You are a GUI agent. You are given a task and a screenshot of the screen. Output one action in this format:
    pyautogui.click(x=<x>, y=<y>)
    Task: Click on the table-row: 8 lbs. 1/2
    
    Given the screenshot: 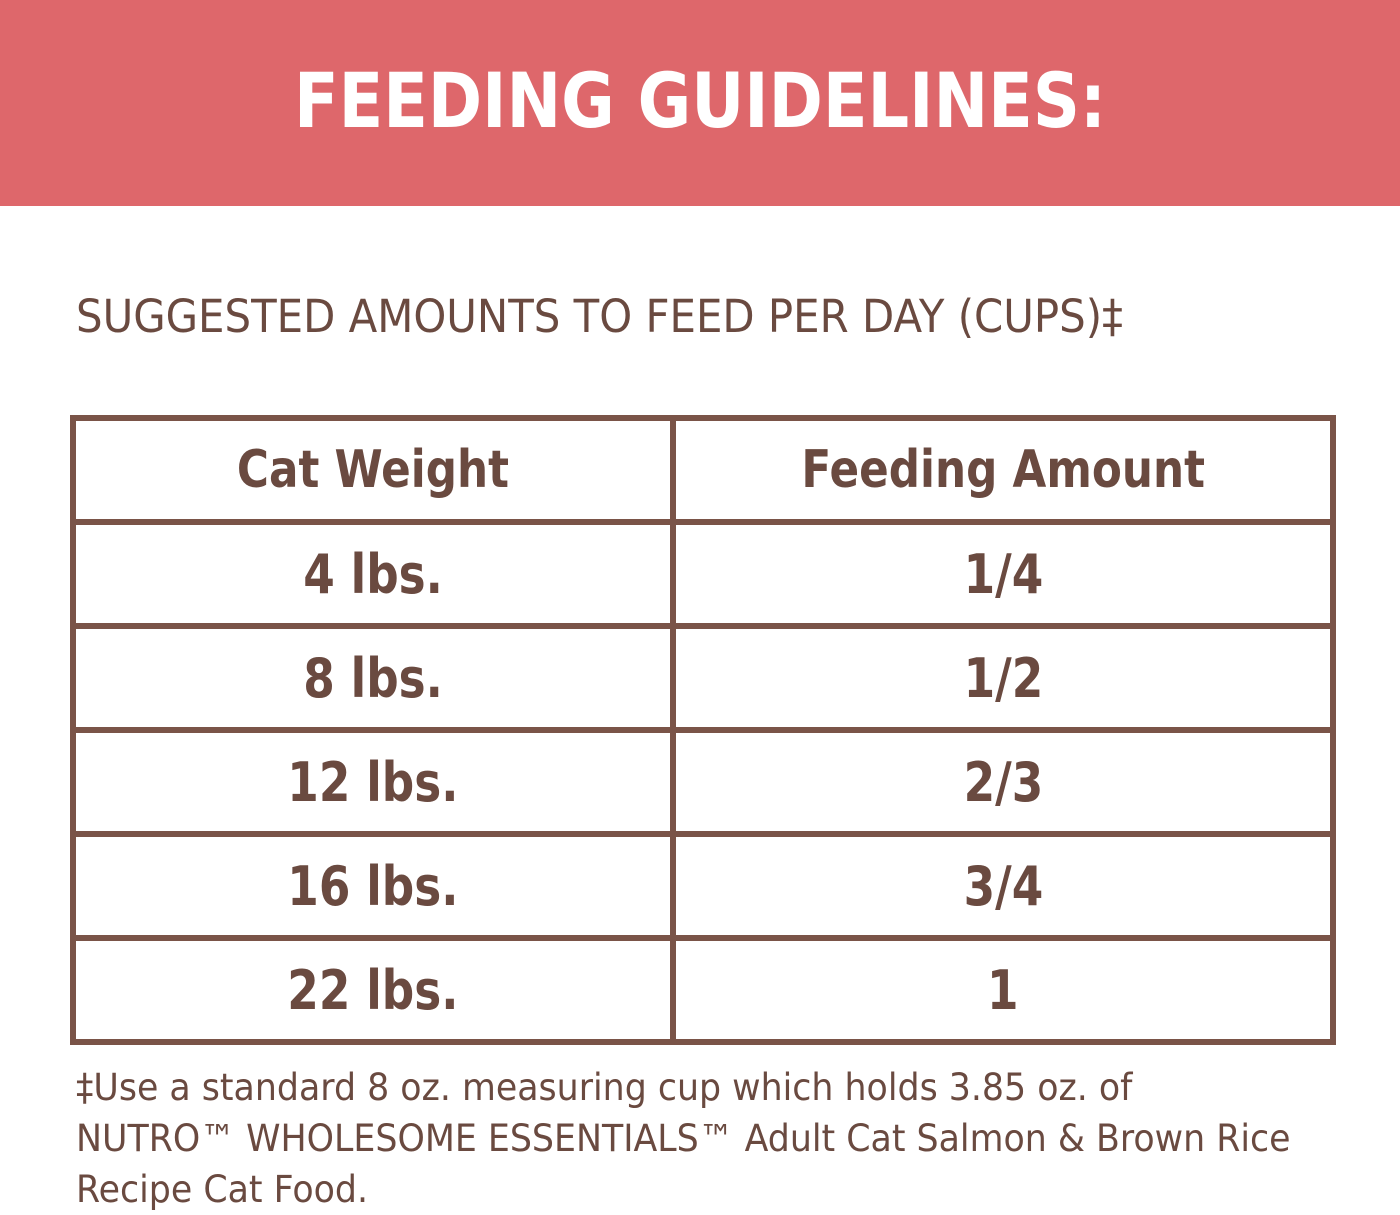 What is the action you would take?
    pyautogui.click(x=703, y=678)
    